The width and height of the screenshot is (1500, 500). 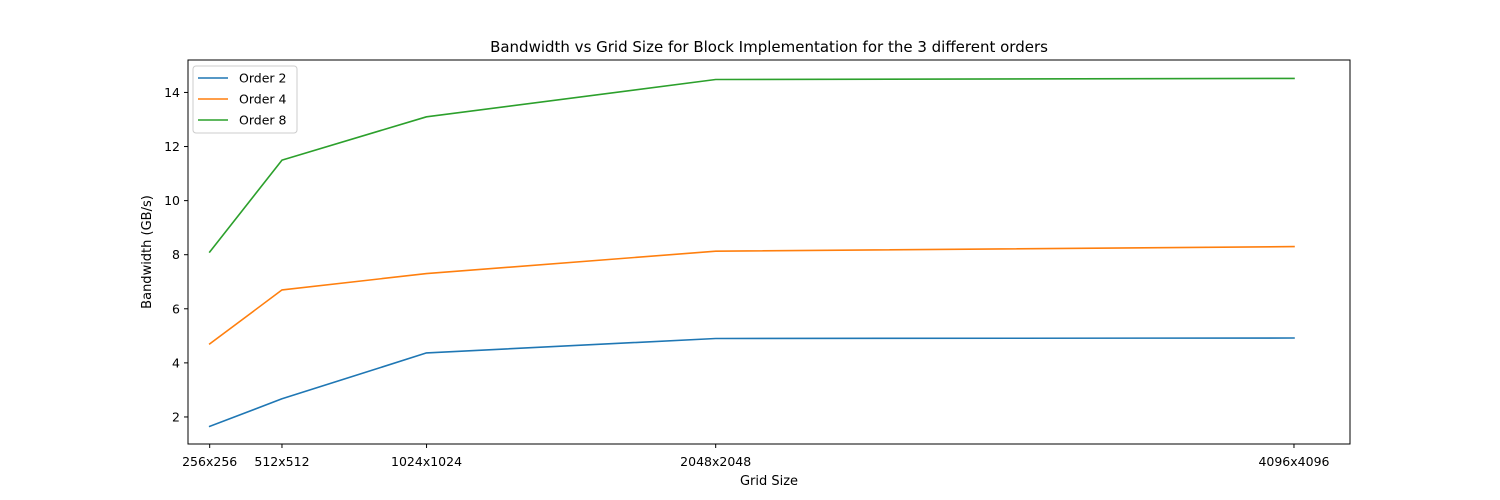 What do you see at coordinates (262, 120) in the screenshot?
I see `legend-label: Order 8` at bounding box center [262, 120].